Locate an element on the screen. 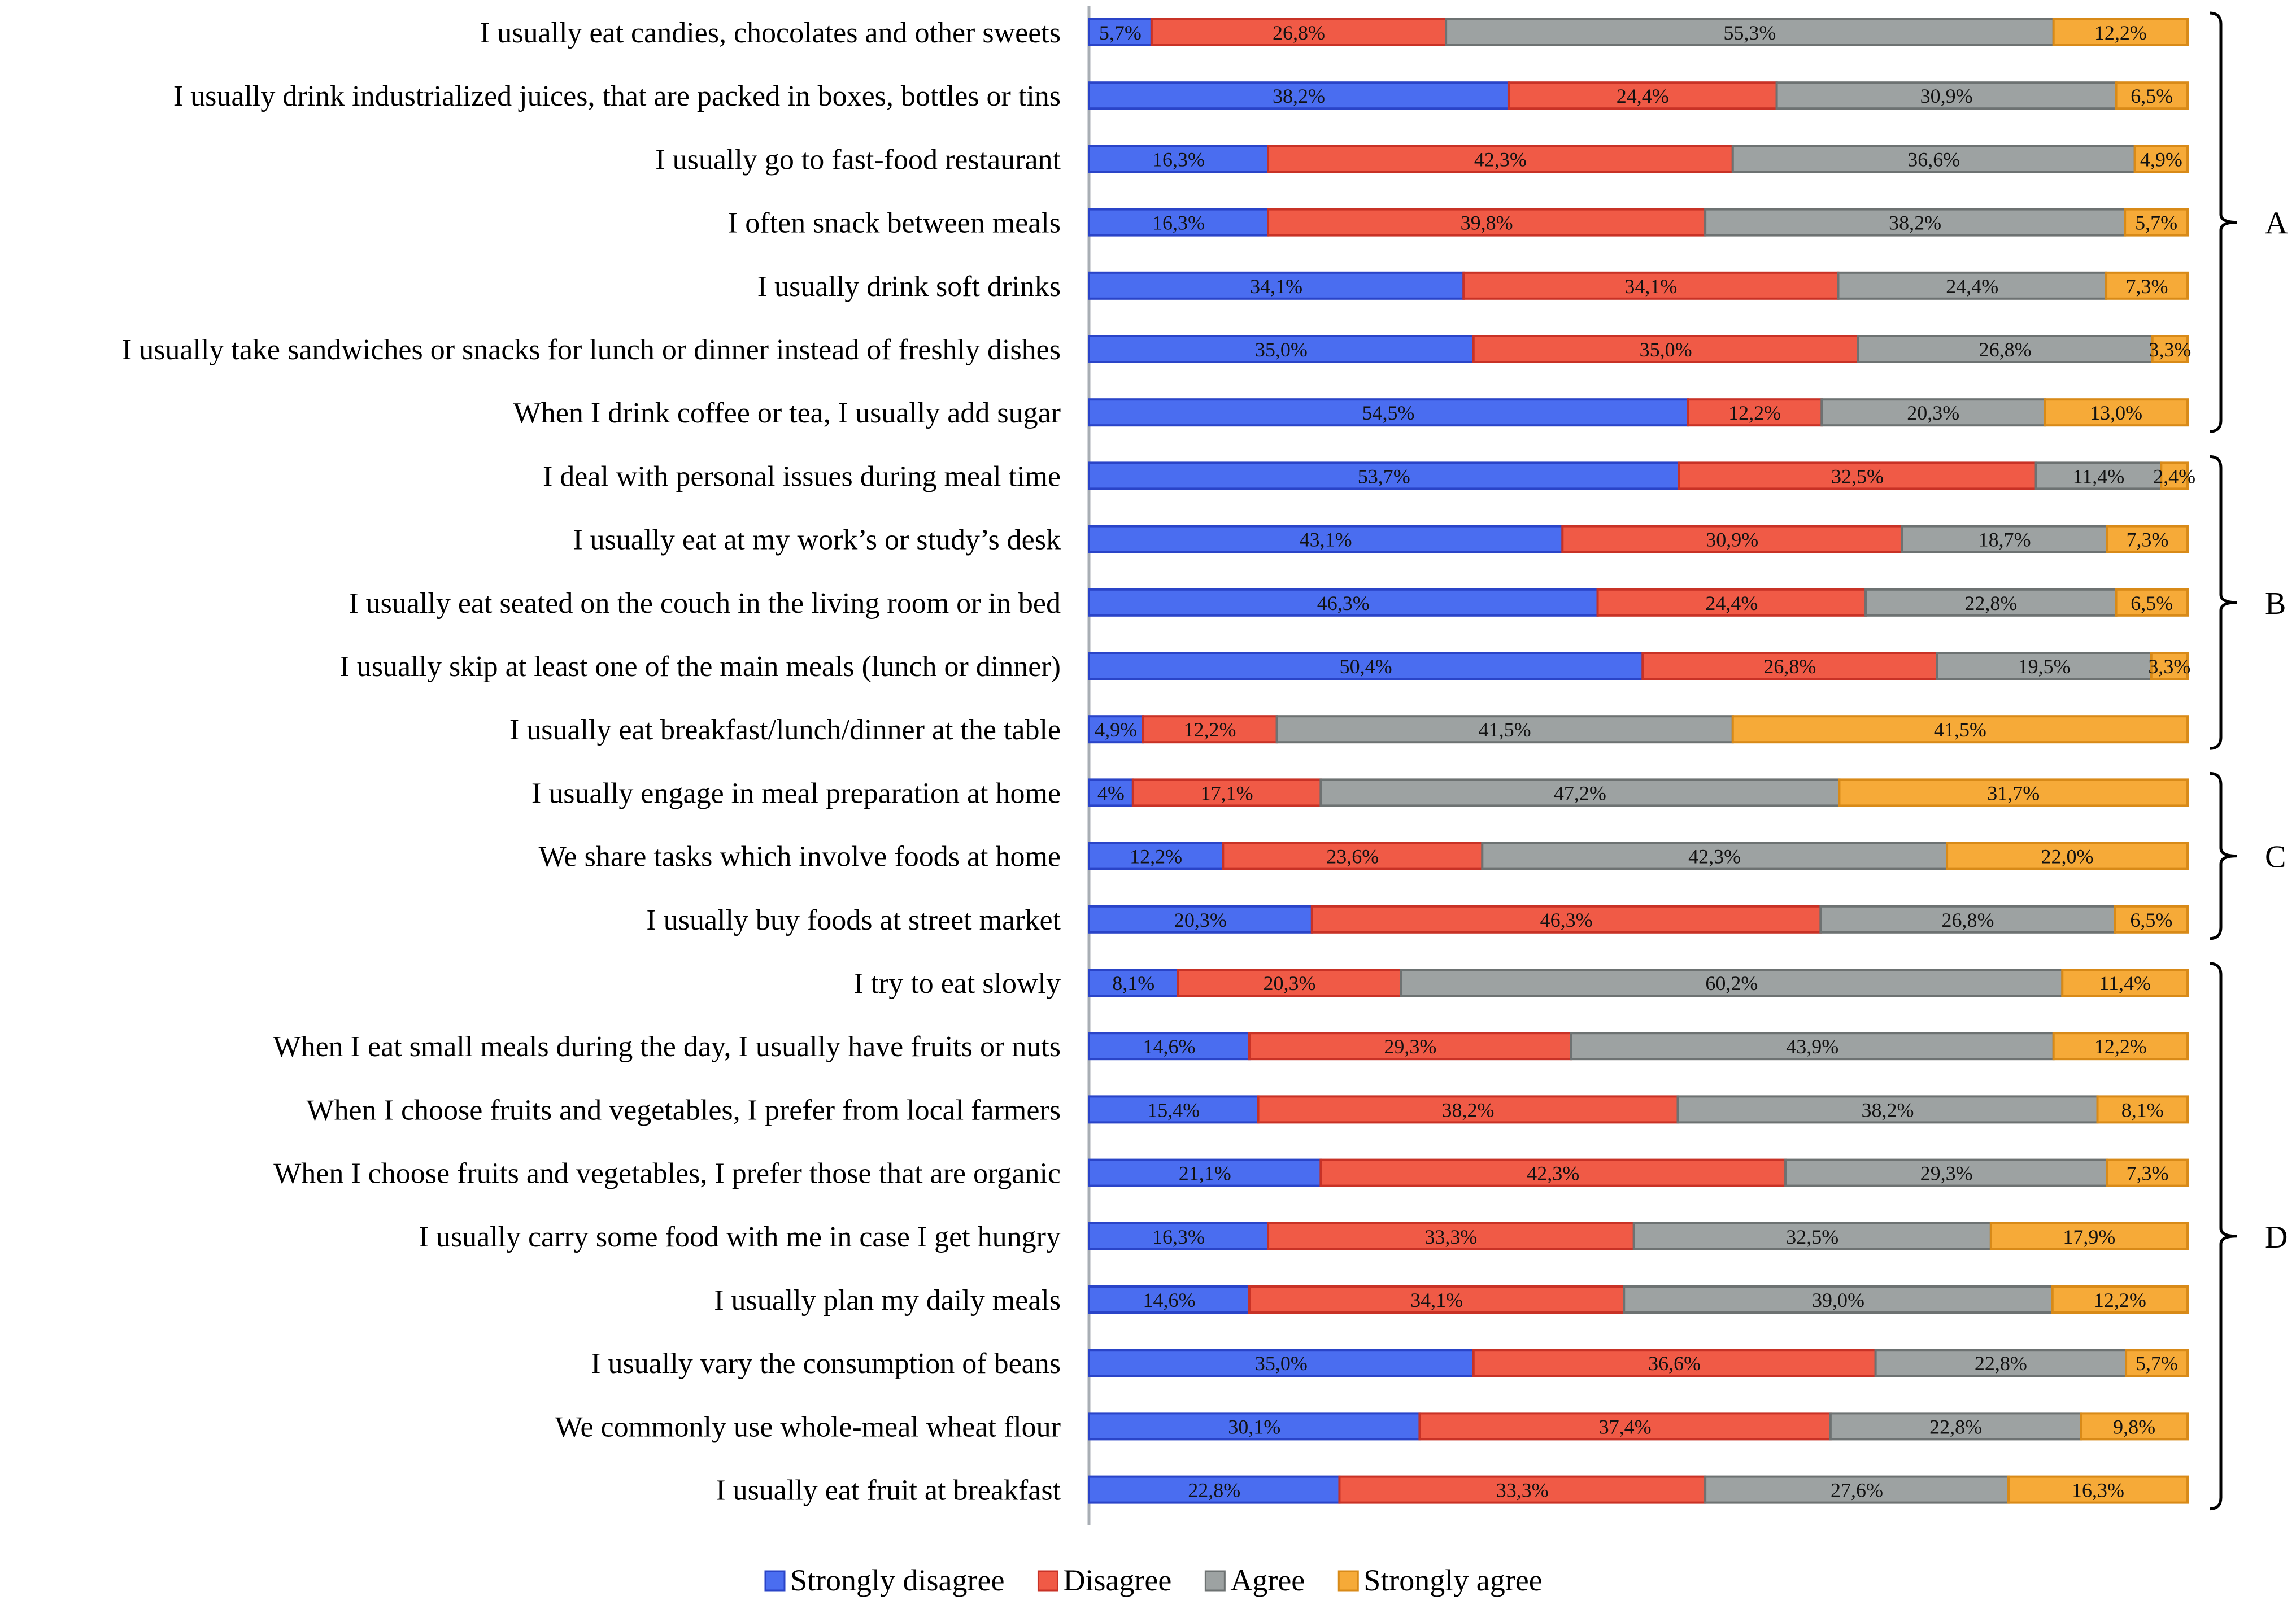  bar-row: 53,7% 32,5% 11,4% 2,4% is located at coordinates (1641, 475).